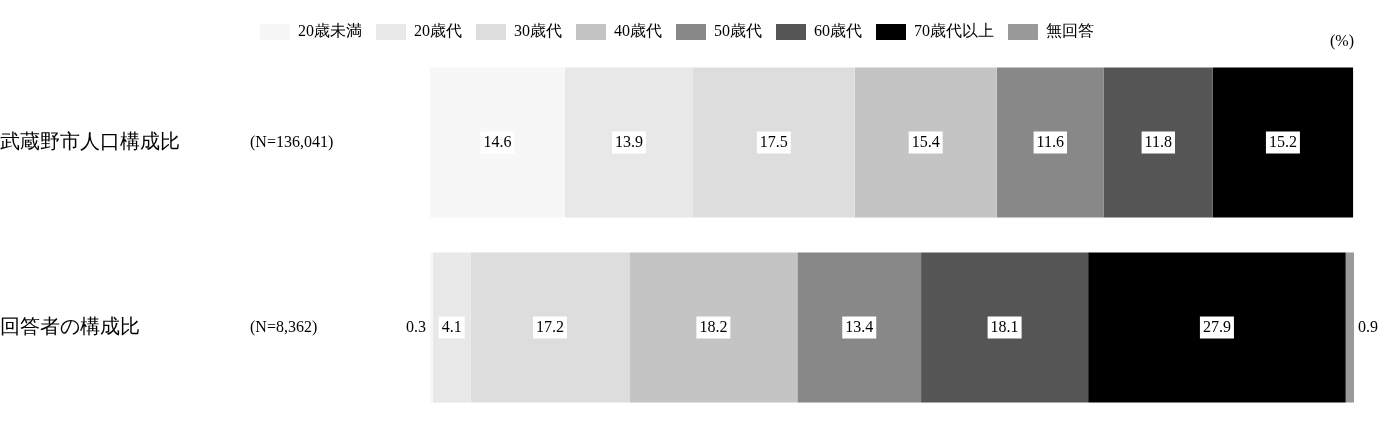  I want to click on data-label: 17.2, so click(550, 326).